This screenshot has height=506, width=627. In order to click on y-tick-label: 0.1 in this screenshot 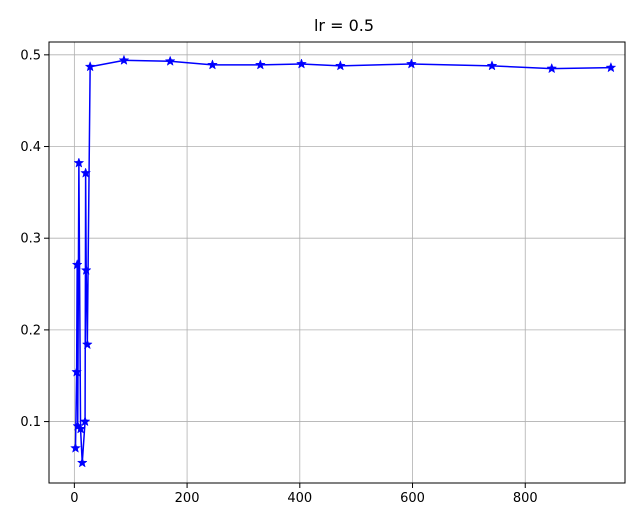, I will do `click(30, 422)`.